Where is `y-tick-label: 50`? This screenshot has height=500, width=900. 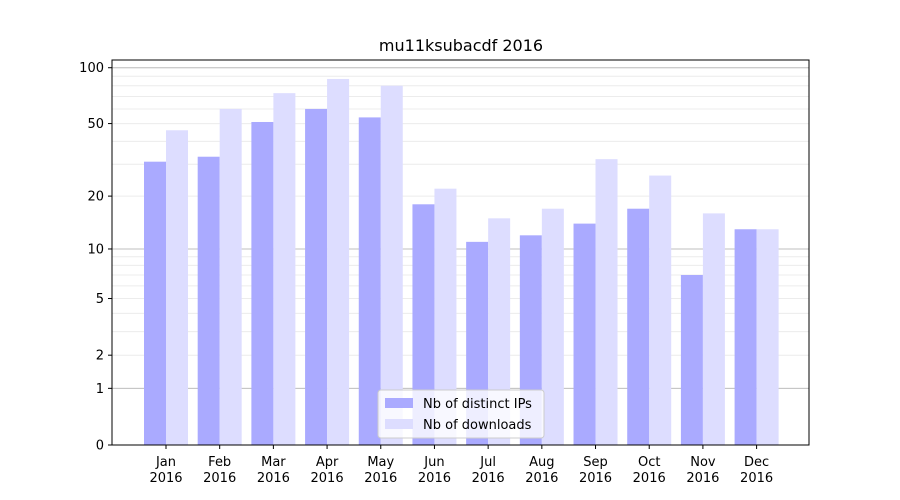
y-tick-label: 50 is located at coordinates (95, 124).